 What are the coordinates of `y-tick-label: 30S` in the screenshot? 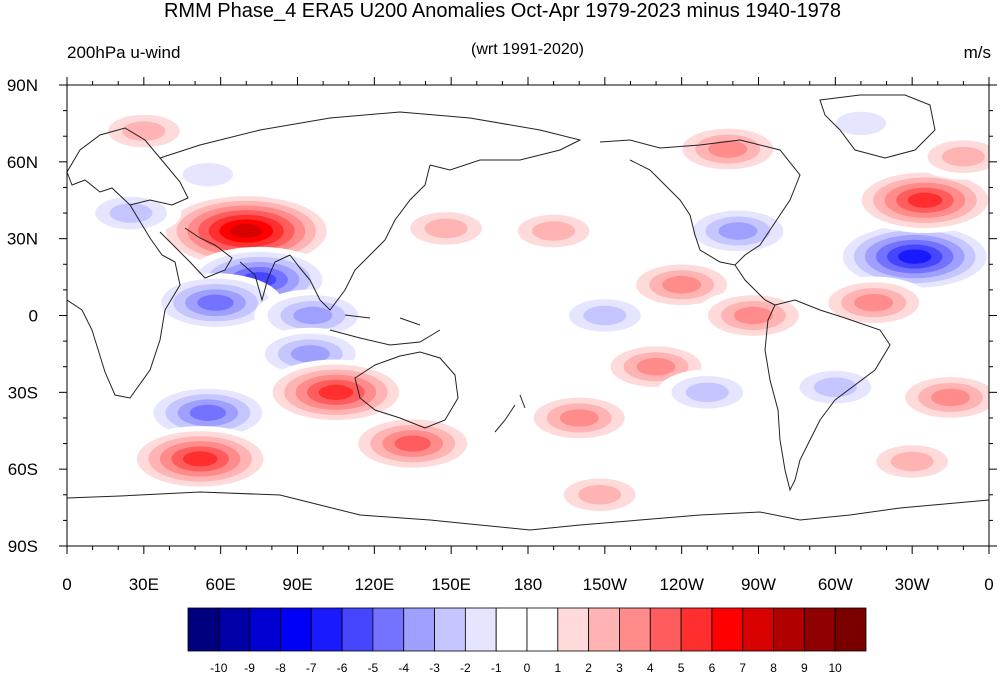 It's located at (23, 392).